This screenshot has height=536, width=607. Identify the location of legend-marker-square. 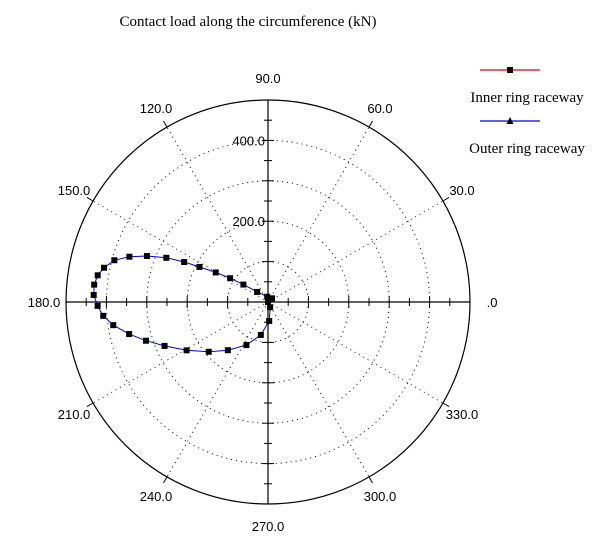
(510, 70).